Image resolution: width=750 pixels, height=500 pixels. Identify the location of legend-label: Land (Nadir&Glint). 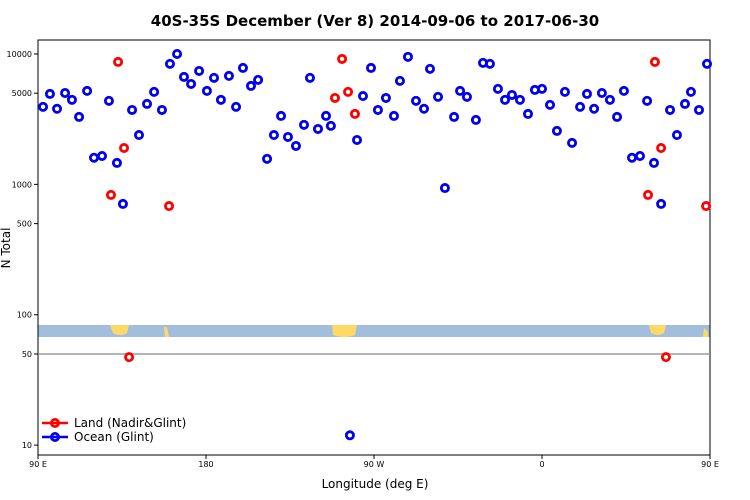
(130, 423).